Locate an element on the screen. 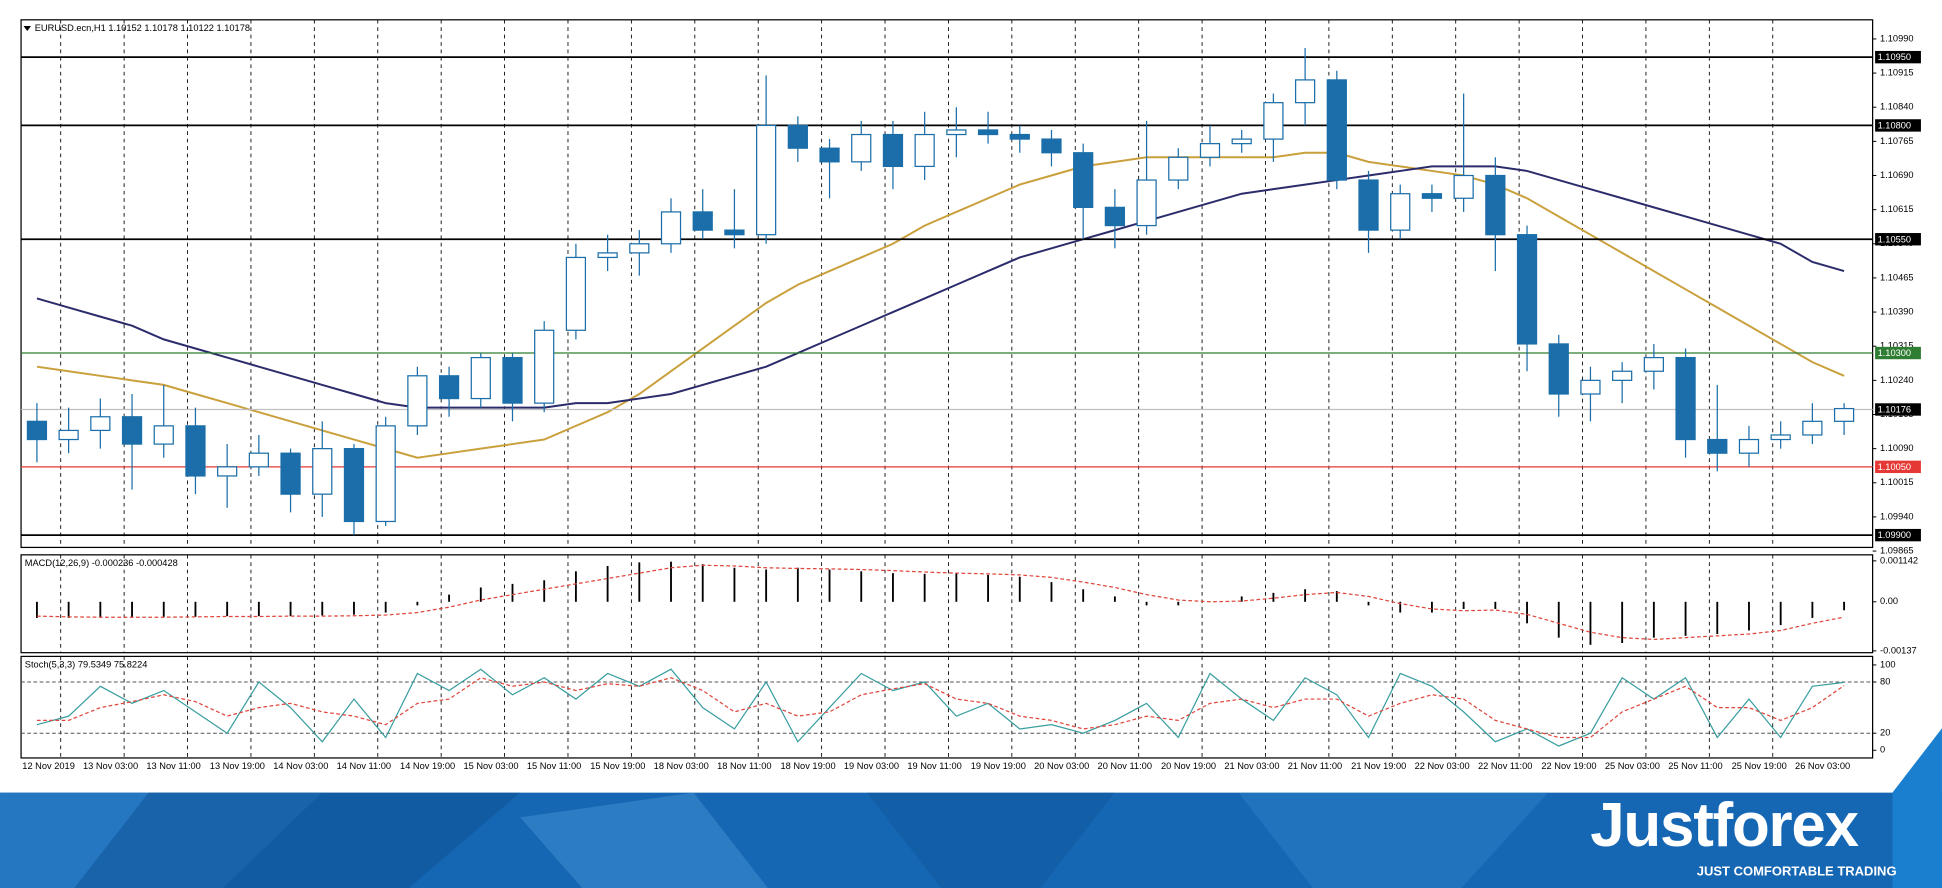 Image resolution: width=1942 pixels, height=888 pixels. y-tick-label: 1.10240 is located at coordinates (1896, 380).